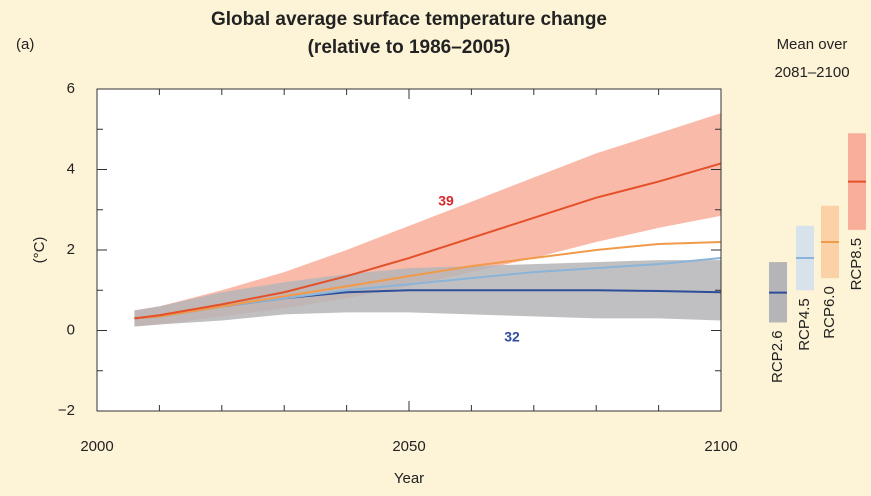 The width and height of the screenshot is (871, 496). Describe the element at coordinates (427, 293) in the screenshot. I see `uncertainty-band` at that location.